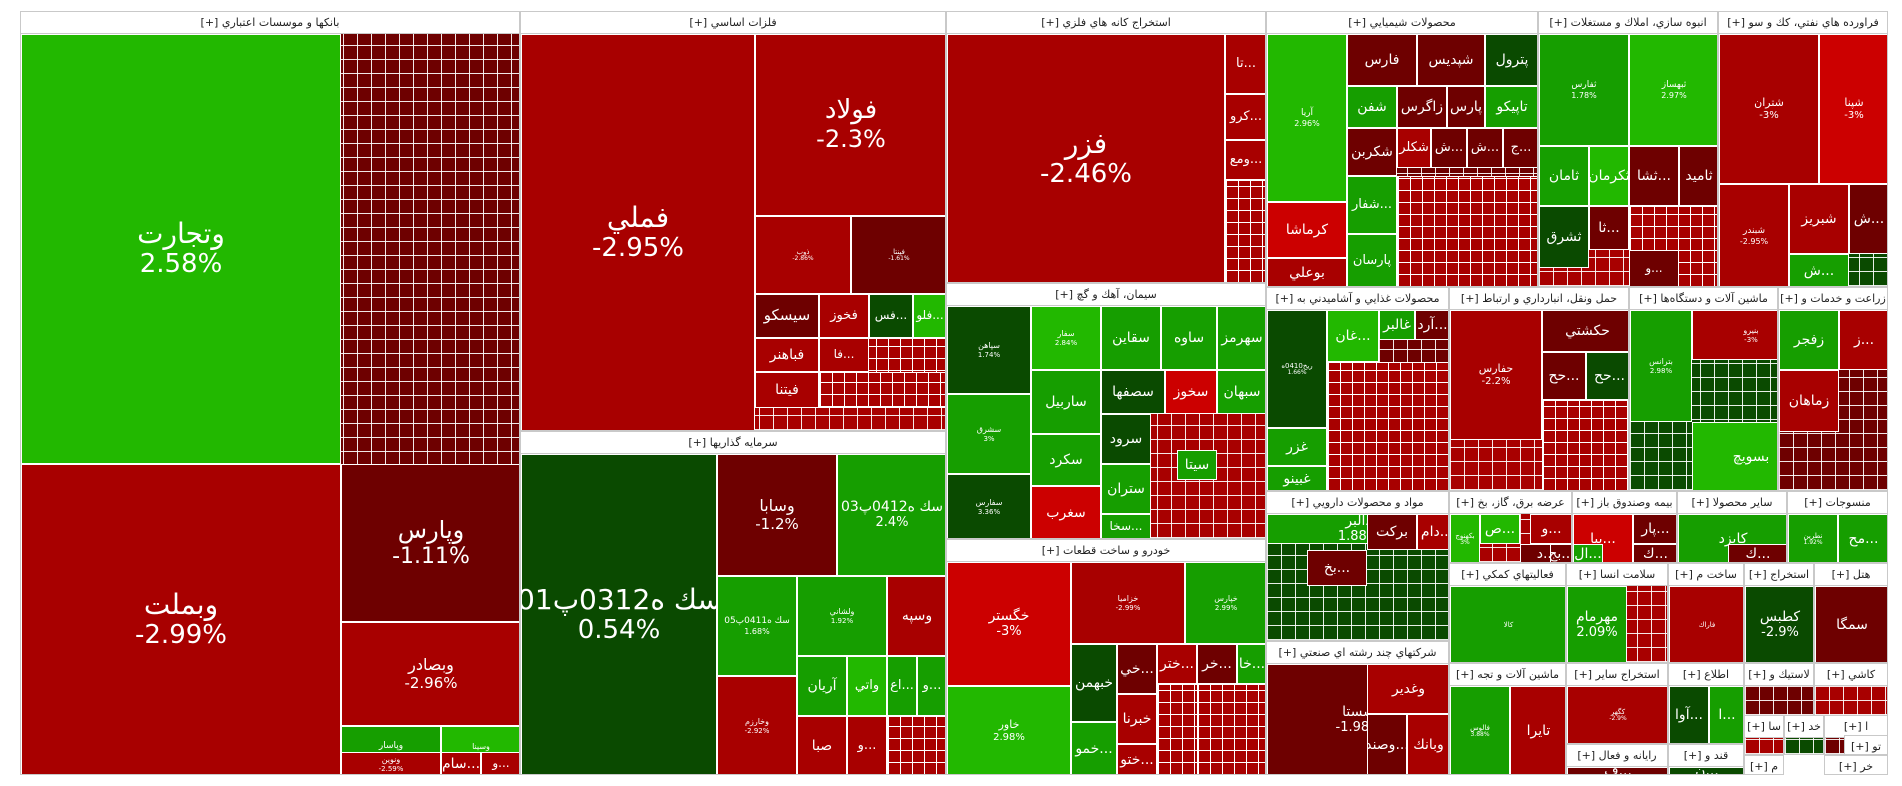 This screenshot has height=786, width=1902. I want to click on stock-tile: سيتا, so click(1197, 465).